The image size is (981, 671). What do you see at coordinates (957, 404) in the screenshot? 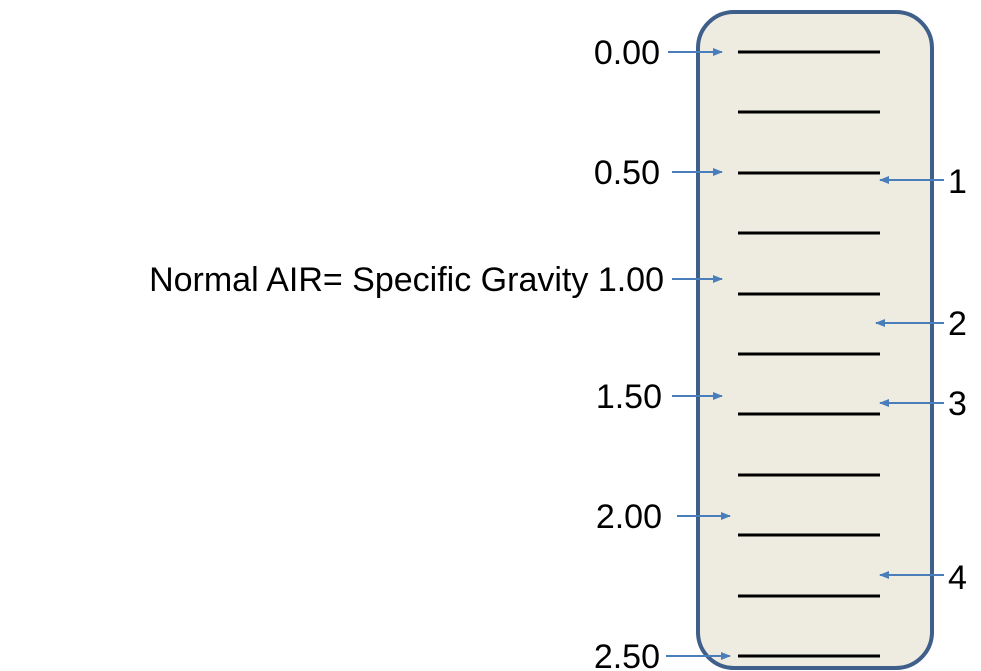
I see `marker-label-3: 3` at bounding box center [957, 404].